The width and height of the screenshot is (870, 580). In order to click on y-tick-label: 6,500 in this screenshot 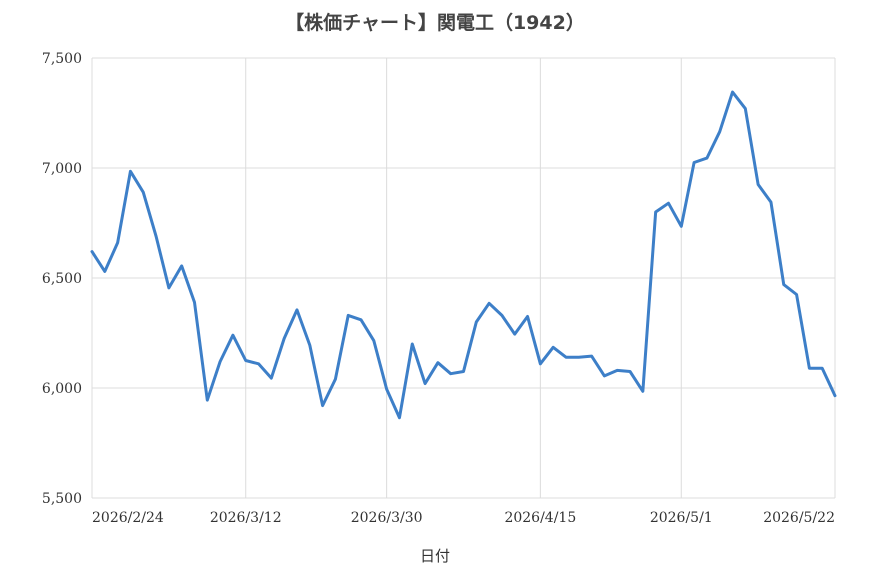, I will do `click(62, 279)`.